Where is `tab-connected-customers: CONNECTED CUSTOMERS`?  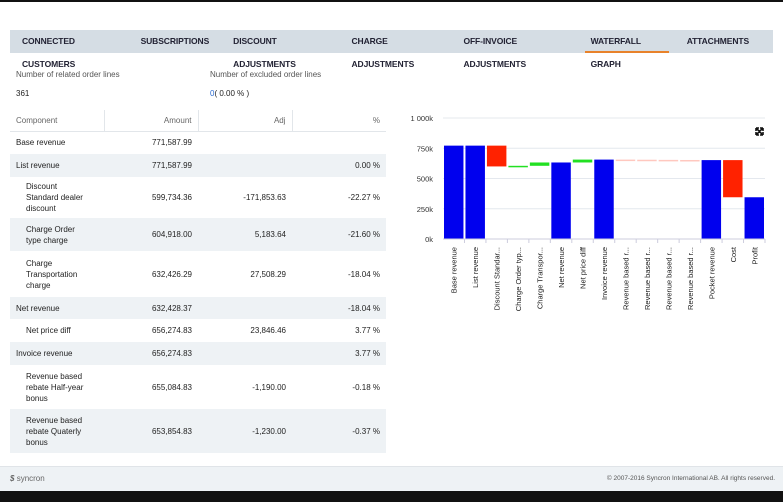
tab-connected-customers: CONNECTED CUSTOMERS is located at coordinates (49, 52).